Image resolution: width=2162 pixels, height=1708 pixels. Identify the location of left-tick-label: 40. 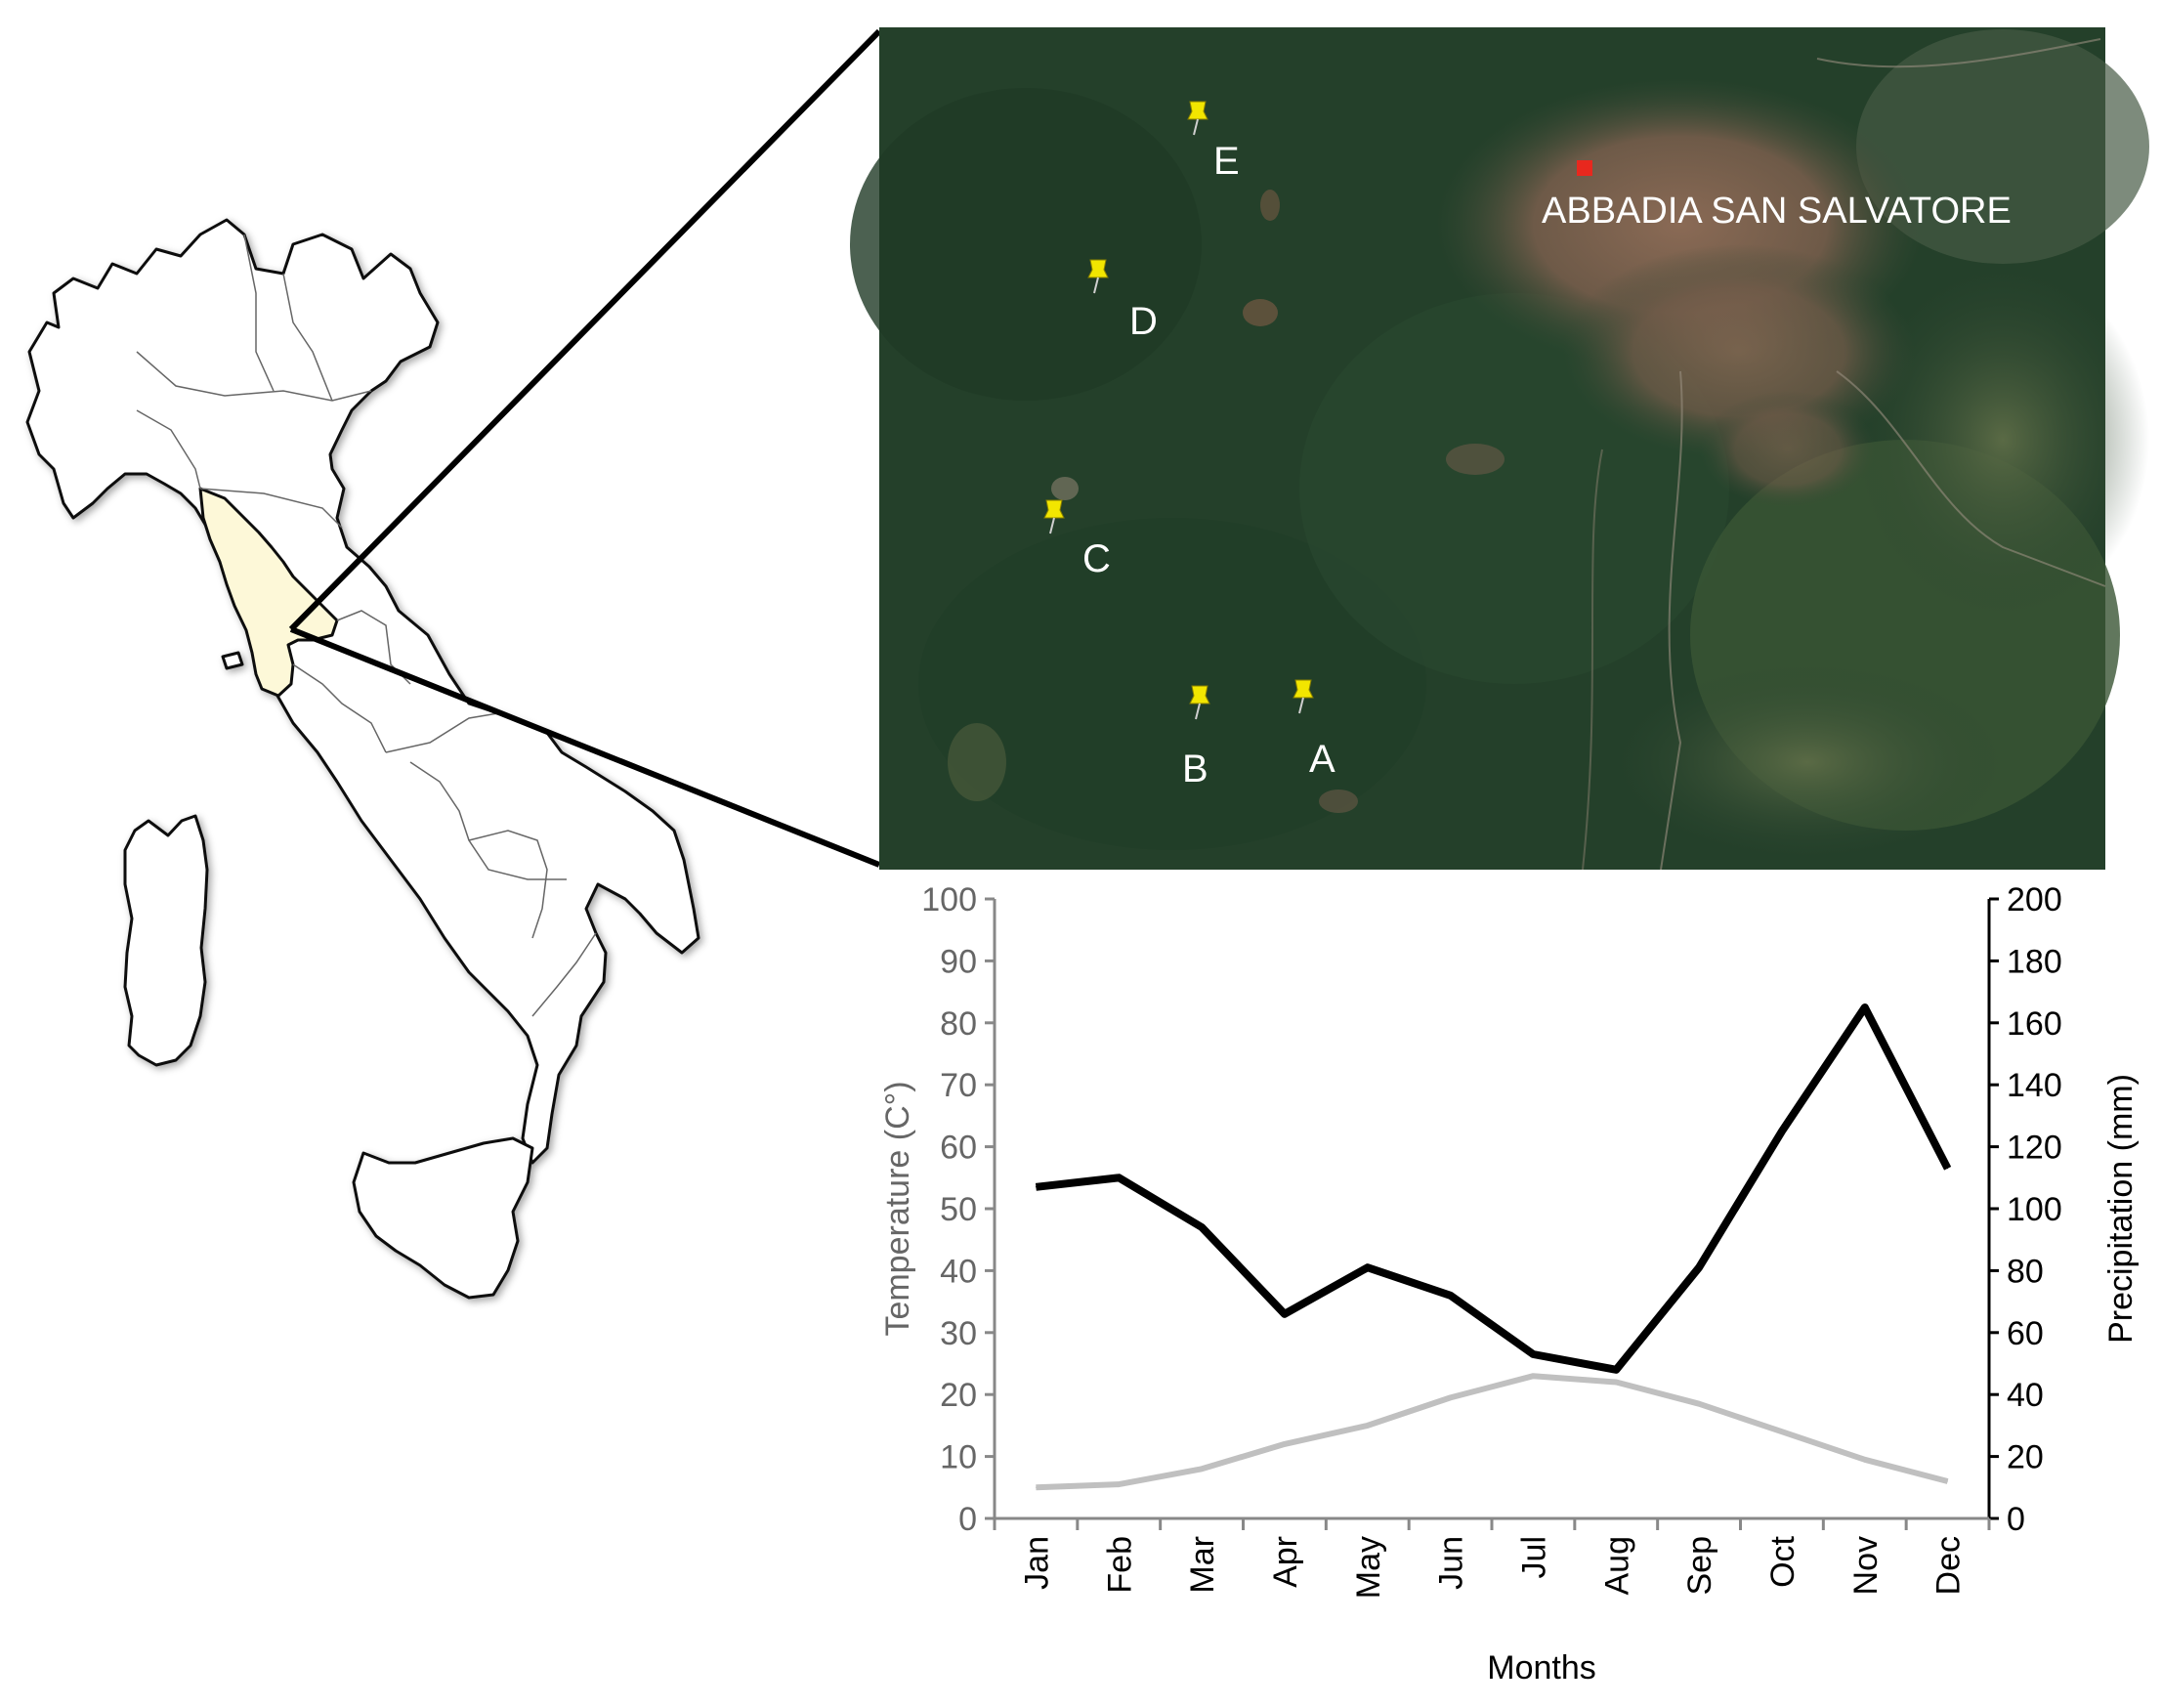
(958, 1271).